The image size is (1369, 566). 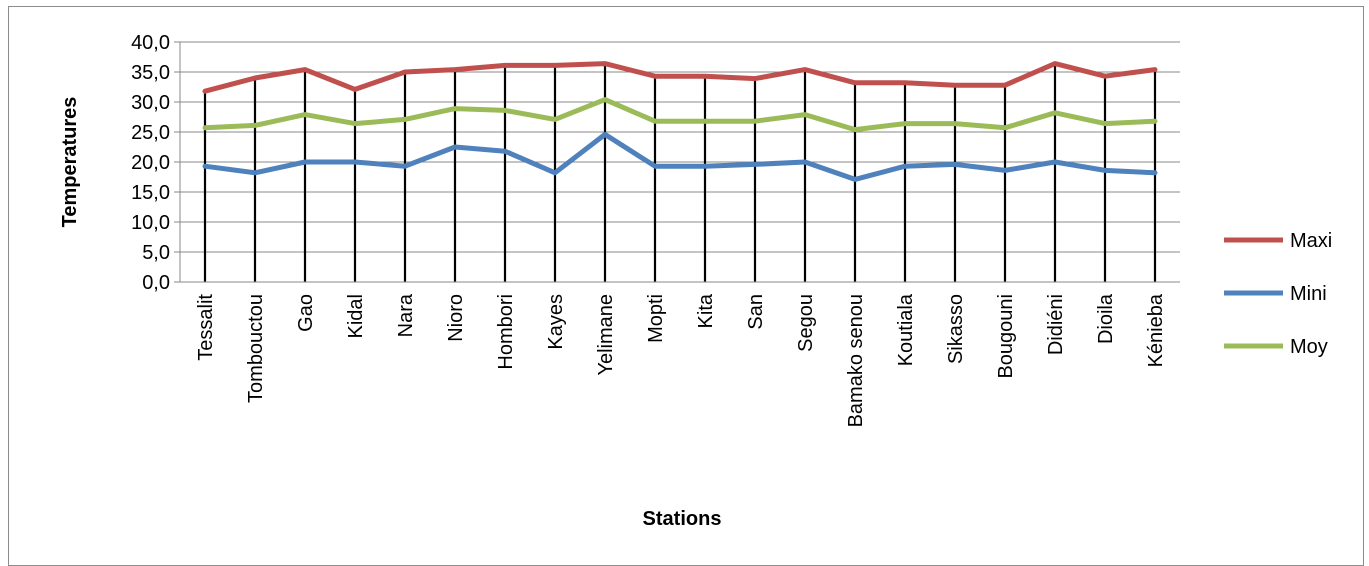 I want to click on x-tick-label: Kita, so click(x=706, y=310).